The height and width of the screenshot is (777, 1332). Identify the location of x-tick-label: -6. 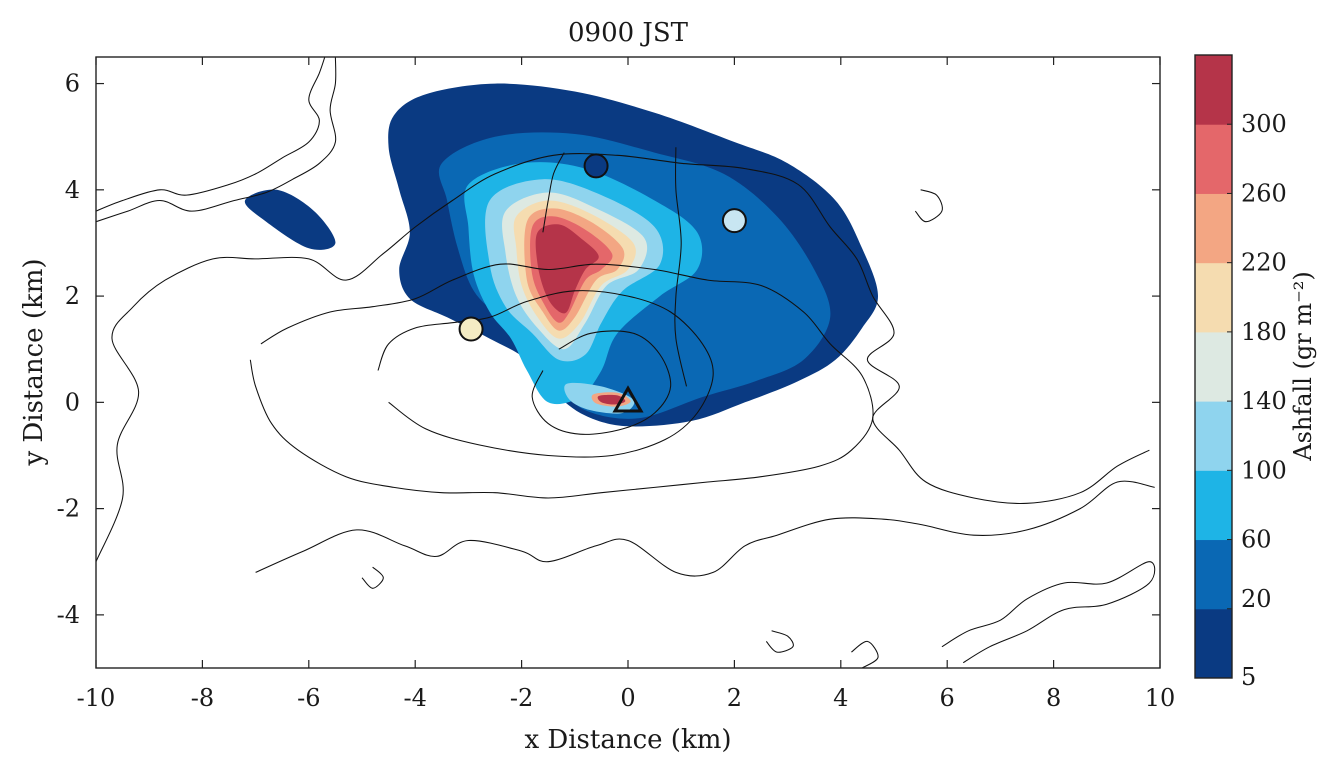
(308, 698).